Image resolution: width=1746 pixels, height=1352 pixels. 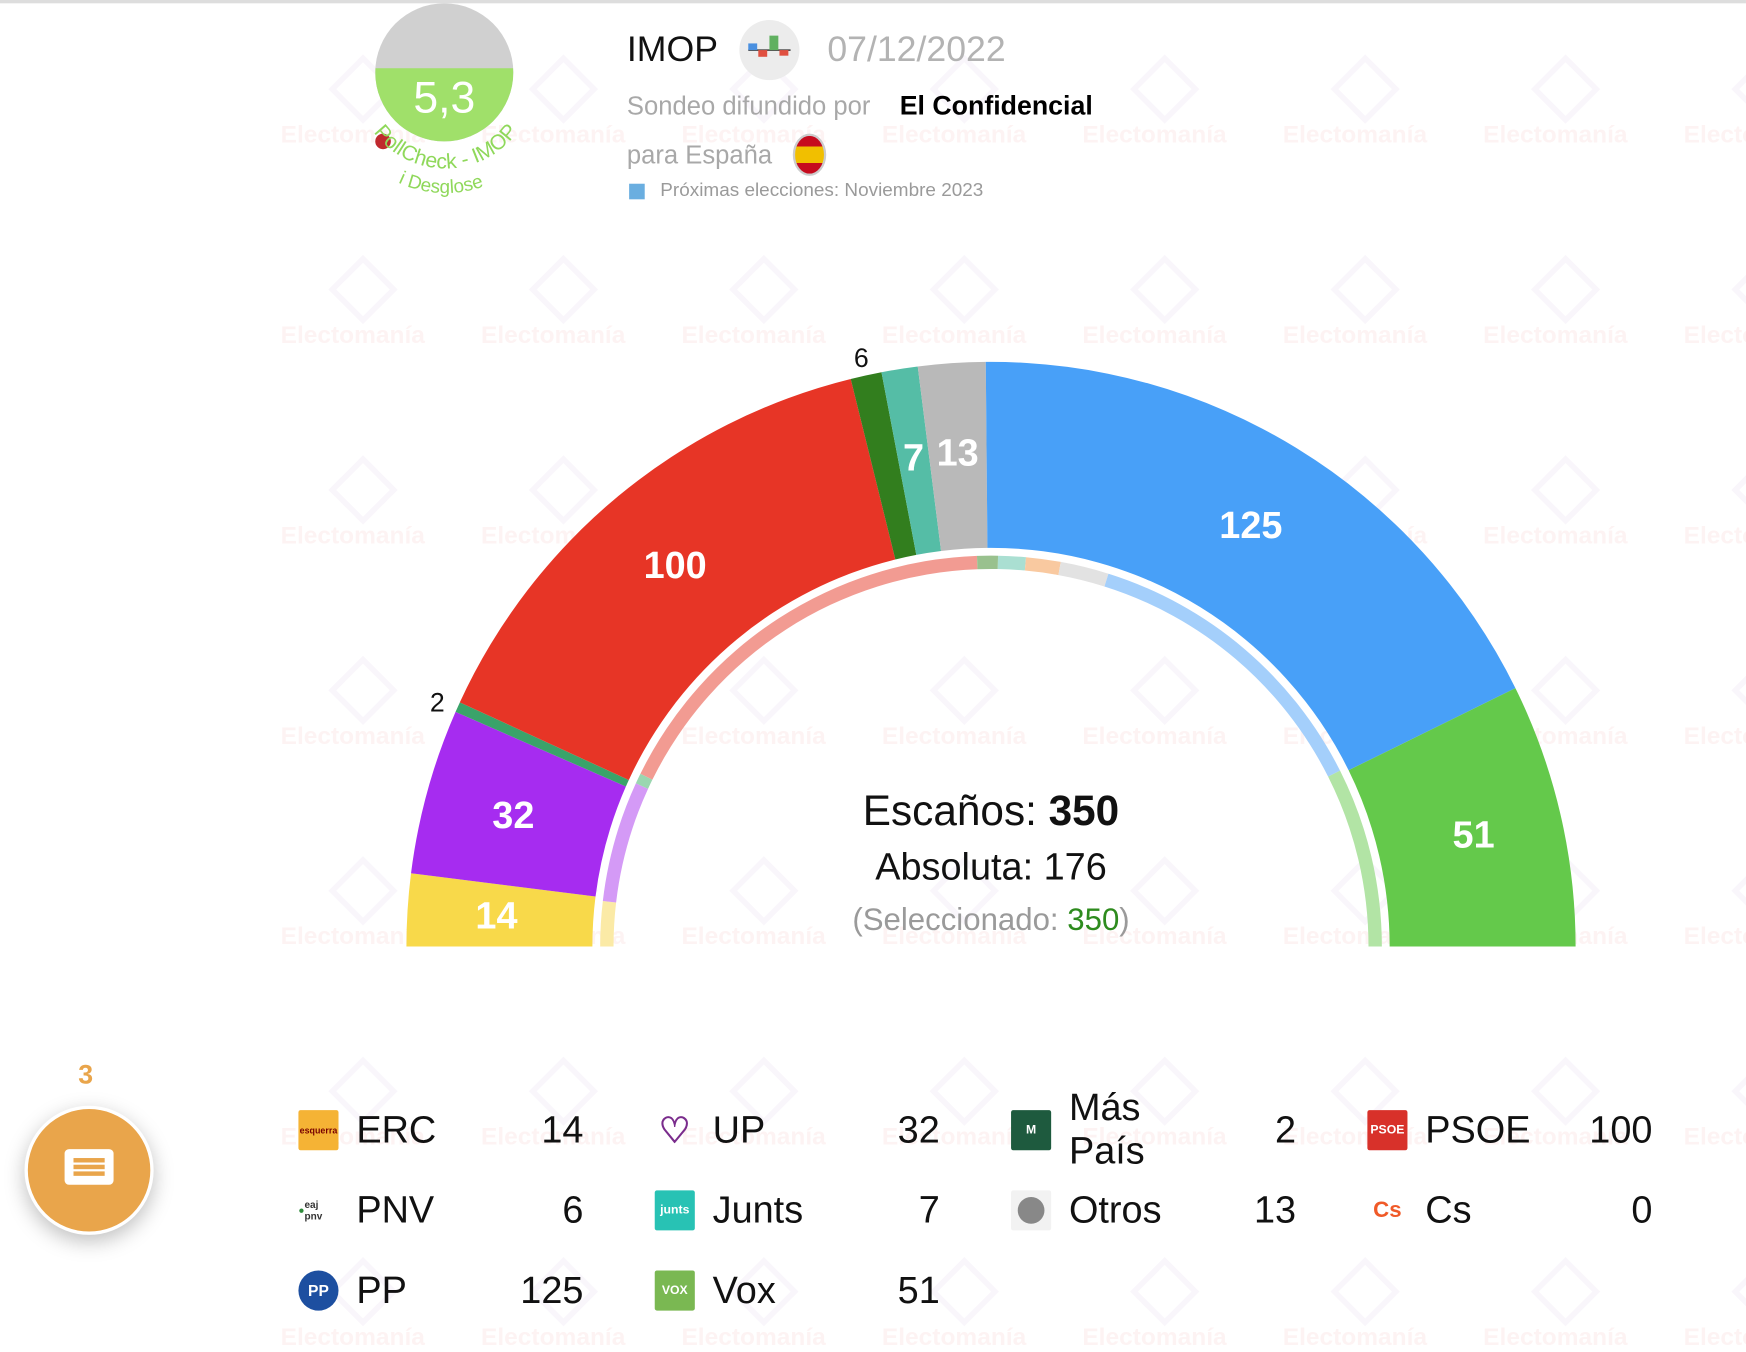 What do you see at coordinates (542, 744) in the screenshot?
I see `segment-más-país` at bounding box center [542, 744].